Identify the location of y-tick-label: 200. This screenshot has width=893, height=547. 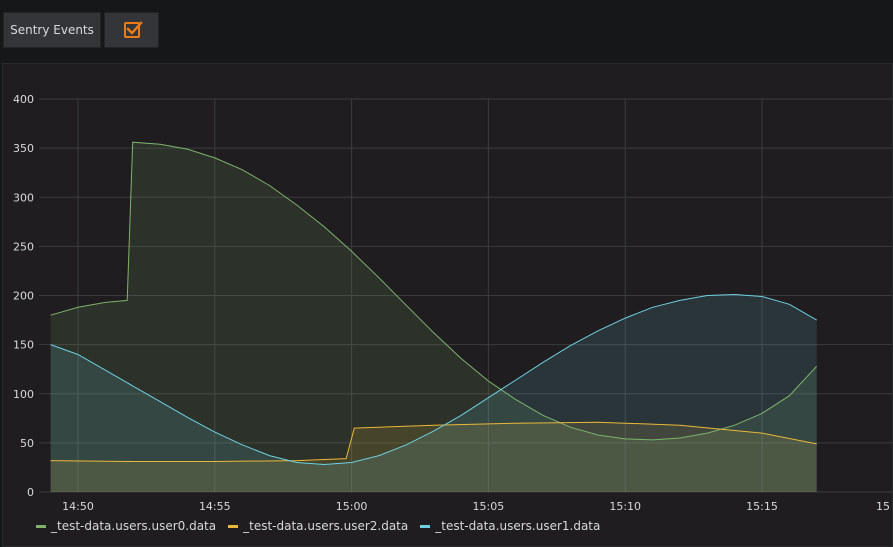
(23, 296).